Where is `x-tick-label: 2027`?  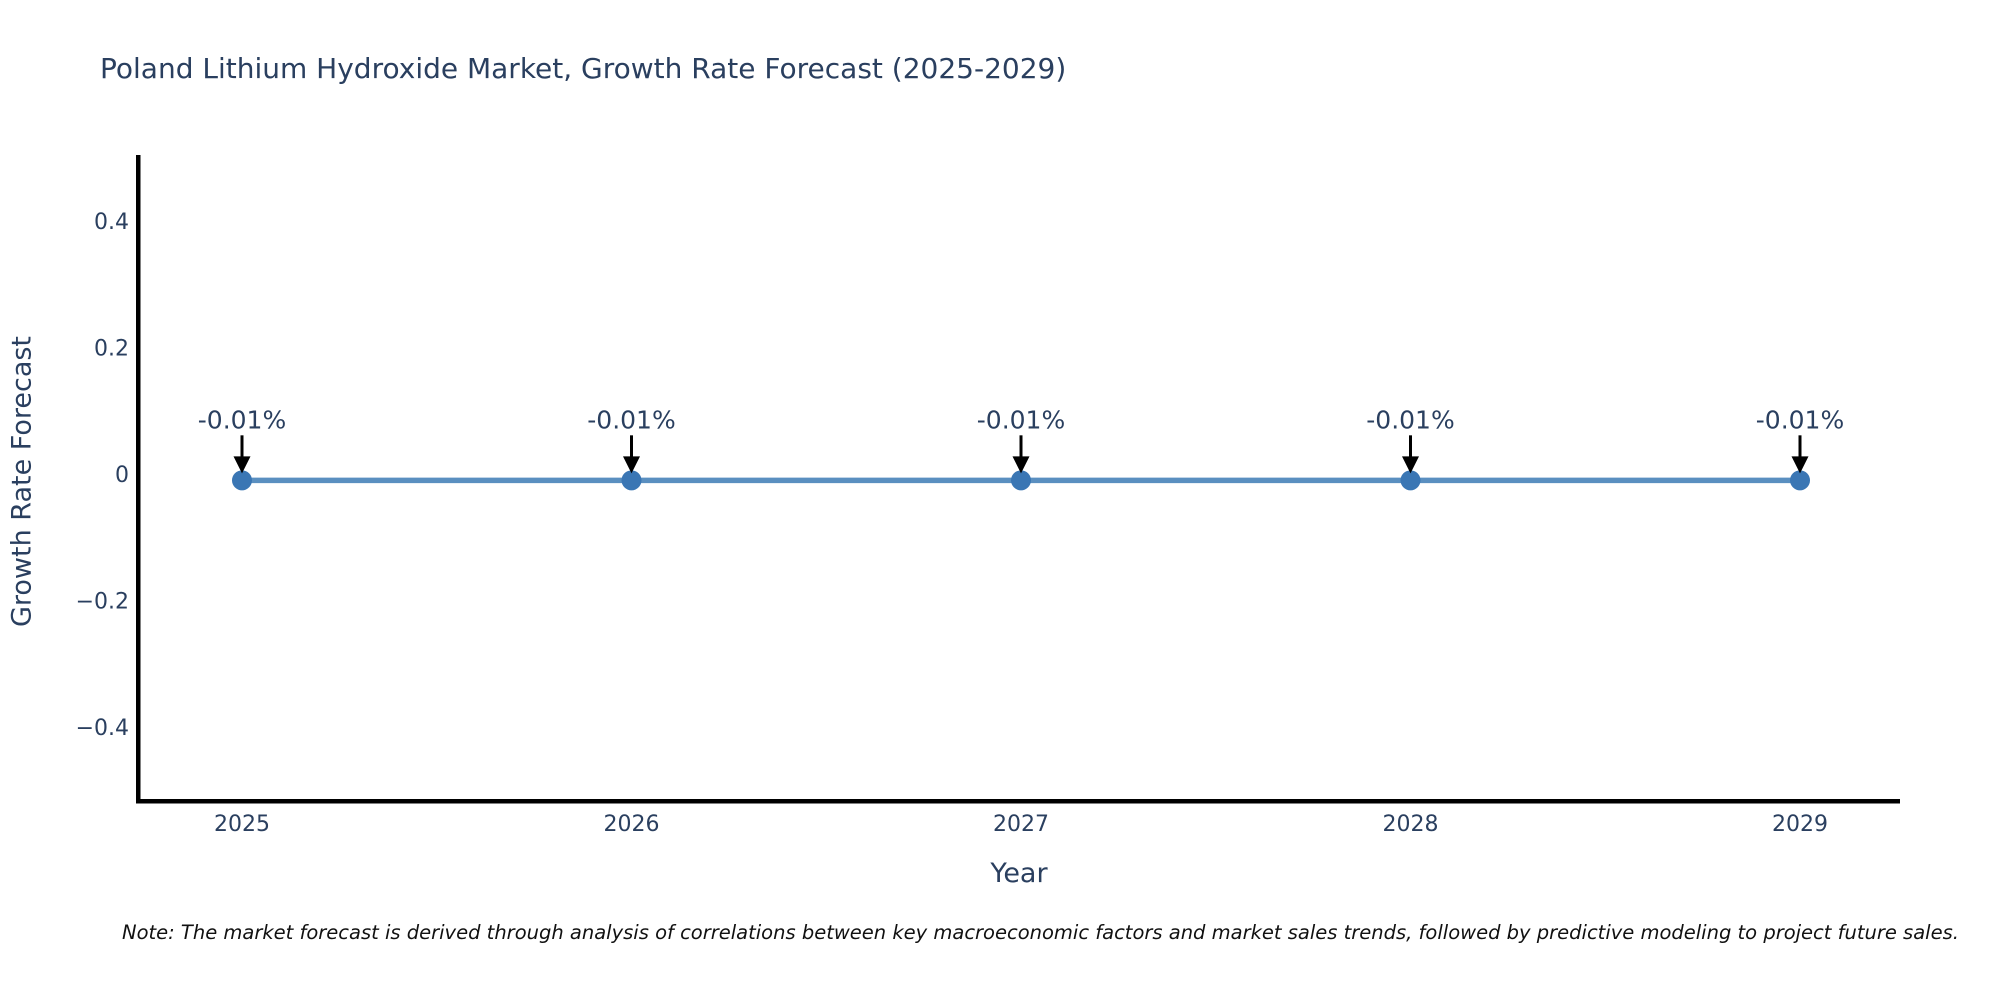
x-tick-label: 2027 is located at coordinates (1021, 824).